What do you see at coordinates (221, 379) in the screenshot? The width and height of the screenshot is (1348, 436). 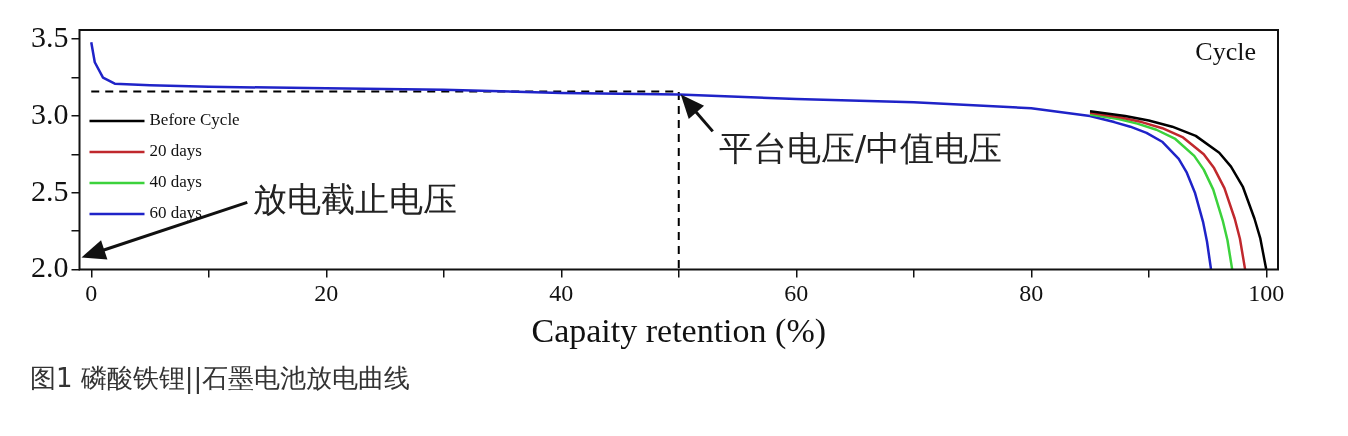 I see `text: 图1 磷酸铁锂||石墨电池放电曲线` at bounding box center [221, 379].